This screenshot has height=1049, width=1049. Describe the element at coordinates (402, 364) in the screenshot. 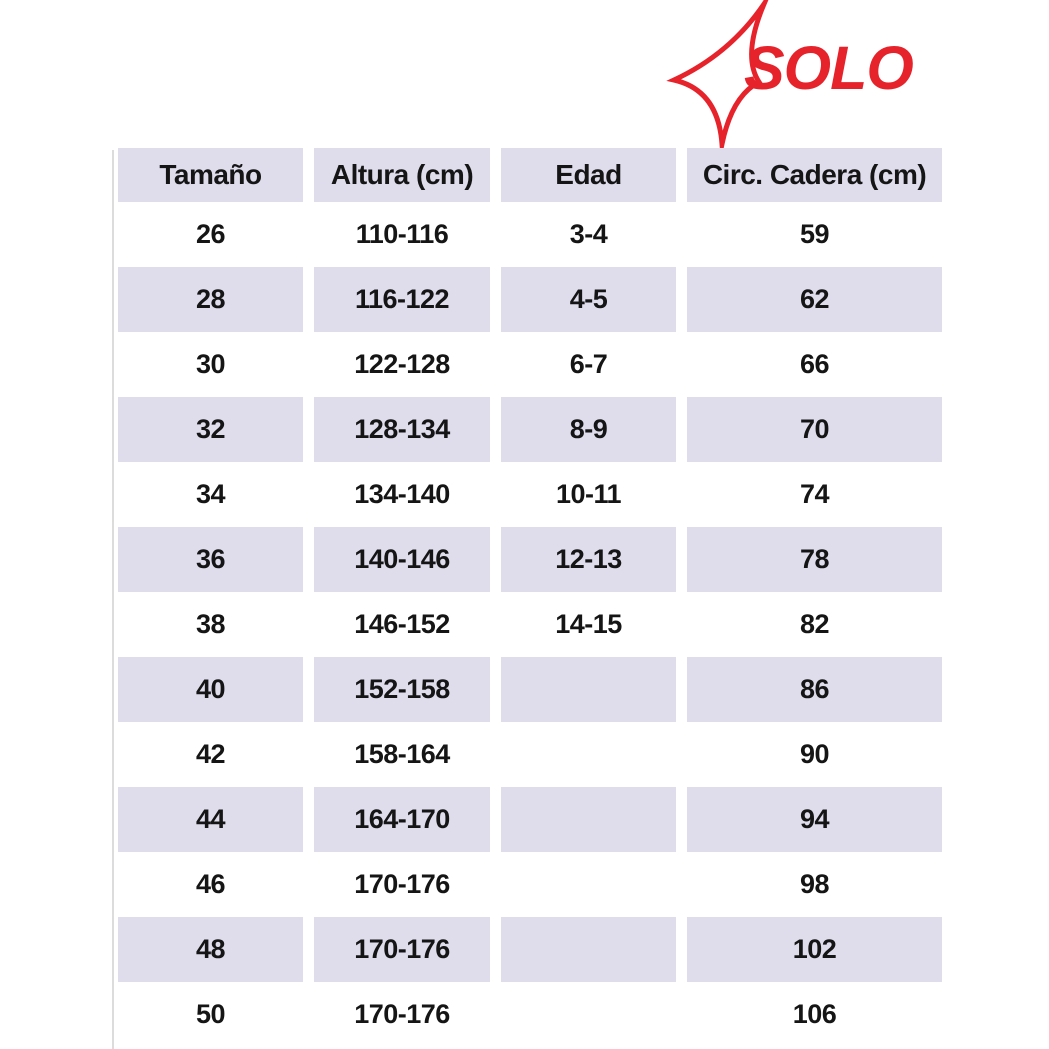

I see `cell-height: 122-128` at that location.